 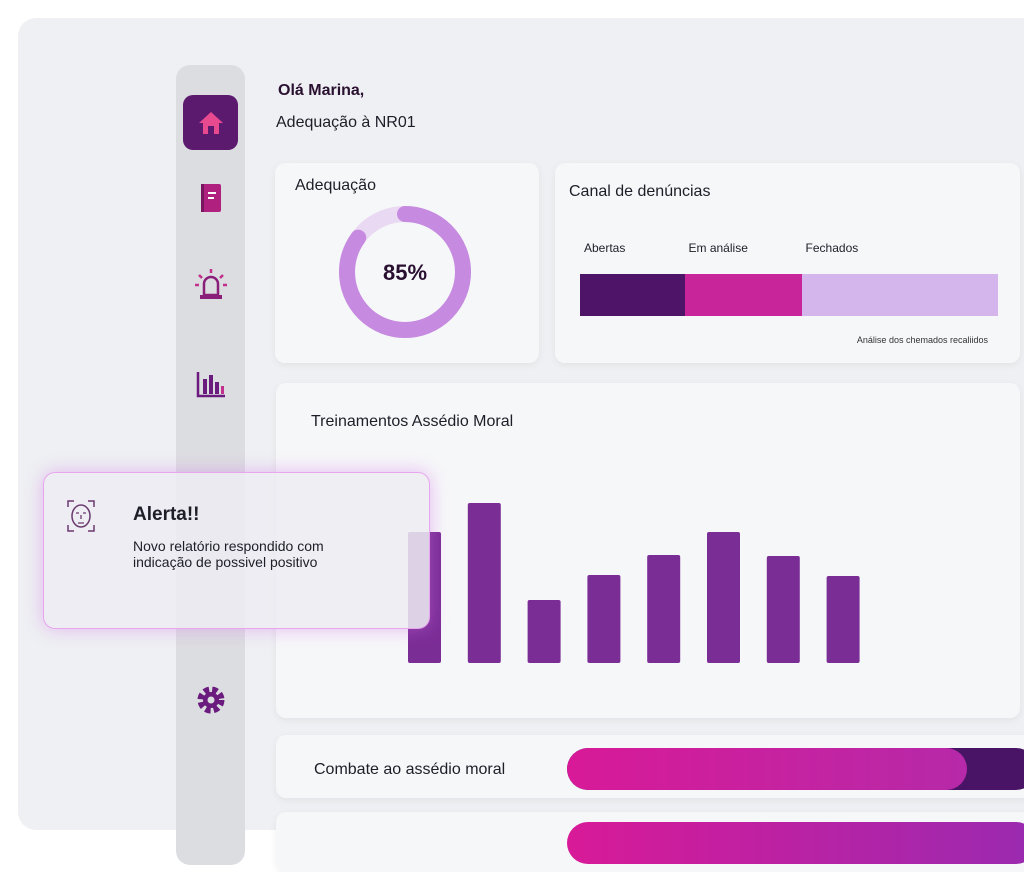 I want to click on greeting: Olá Marina,, so click(x=321, y=90).